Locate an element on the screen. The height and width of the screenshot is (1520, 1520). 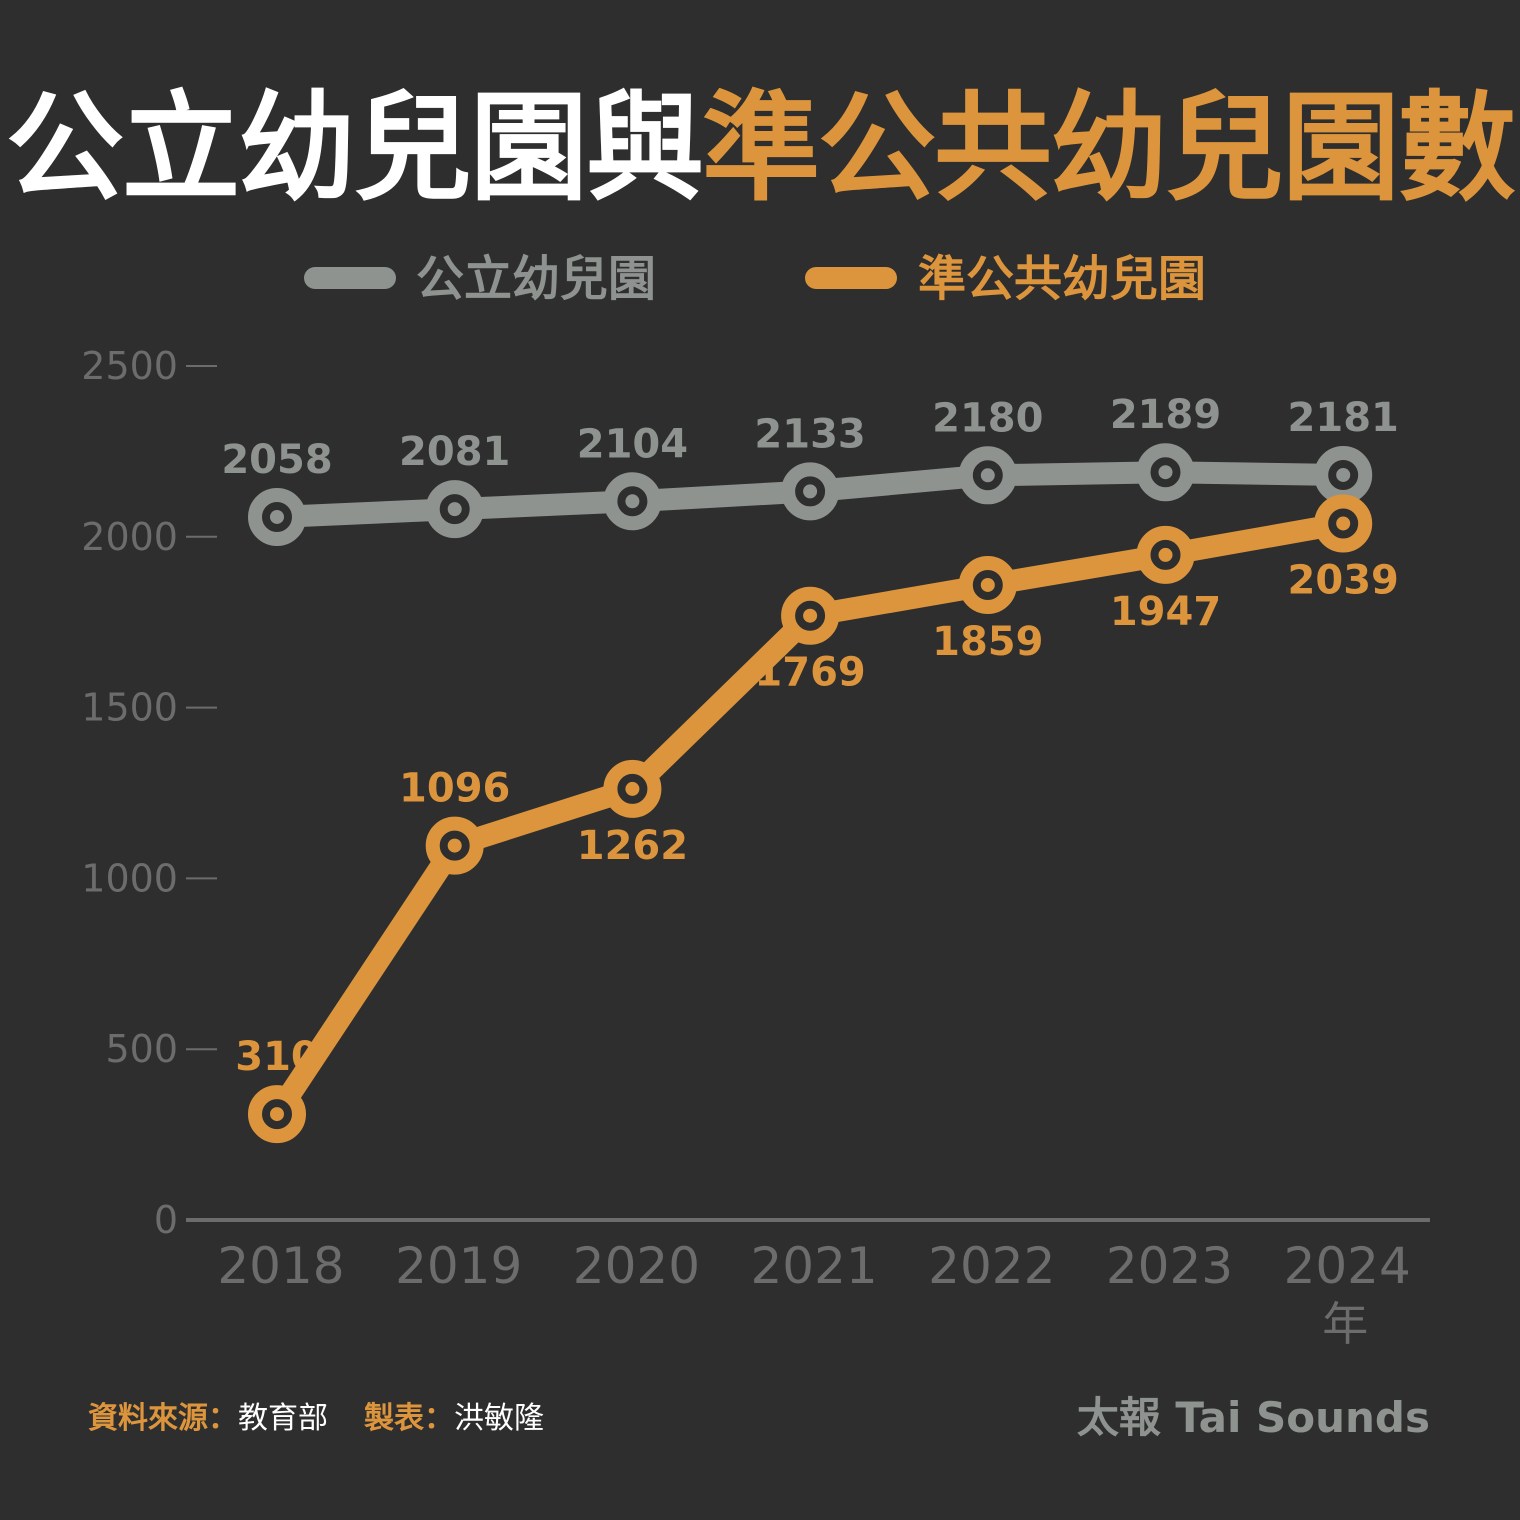
data-label-1: 2058 is located at coordinates (276, 460).